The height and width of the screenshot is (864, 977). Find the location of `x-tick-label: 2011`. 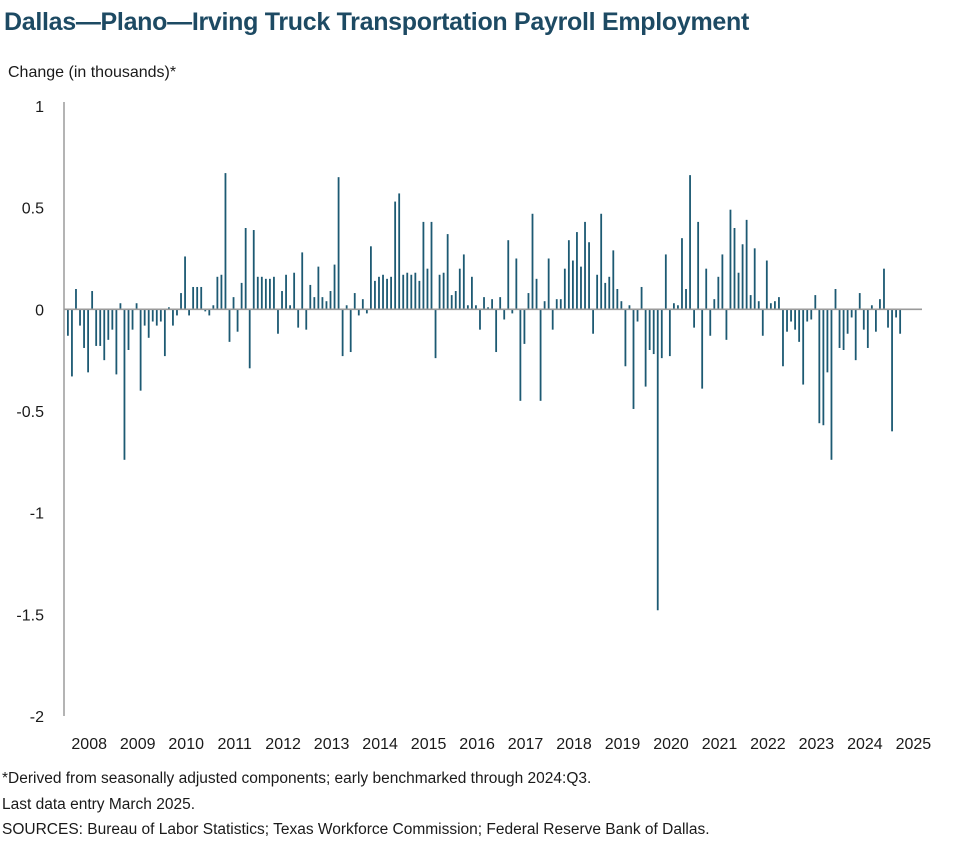

x-tick-label: 2011 is located at coordinates (234, 744).